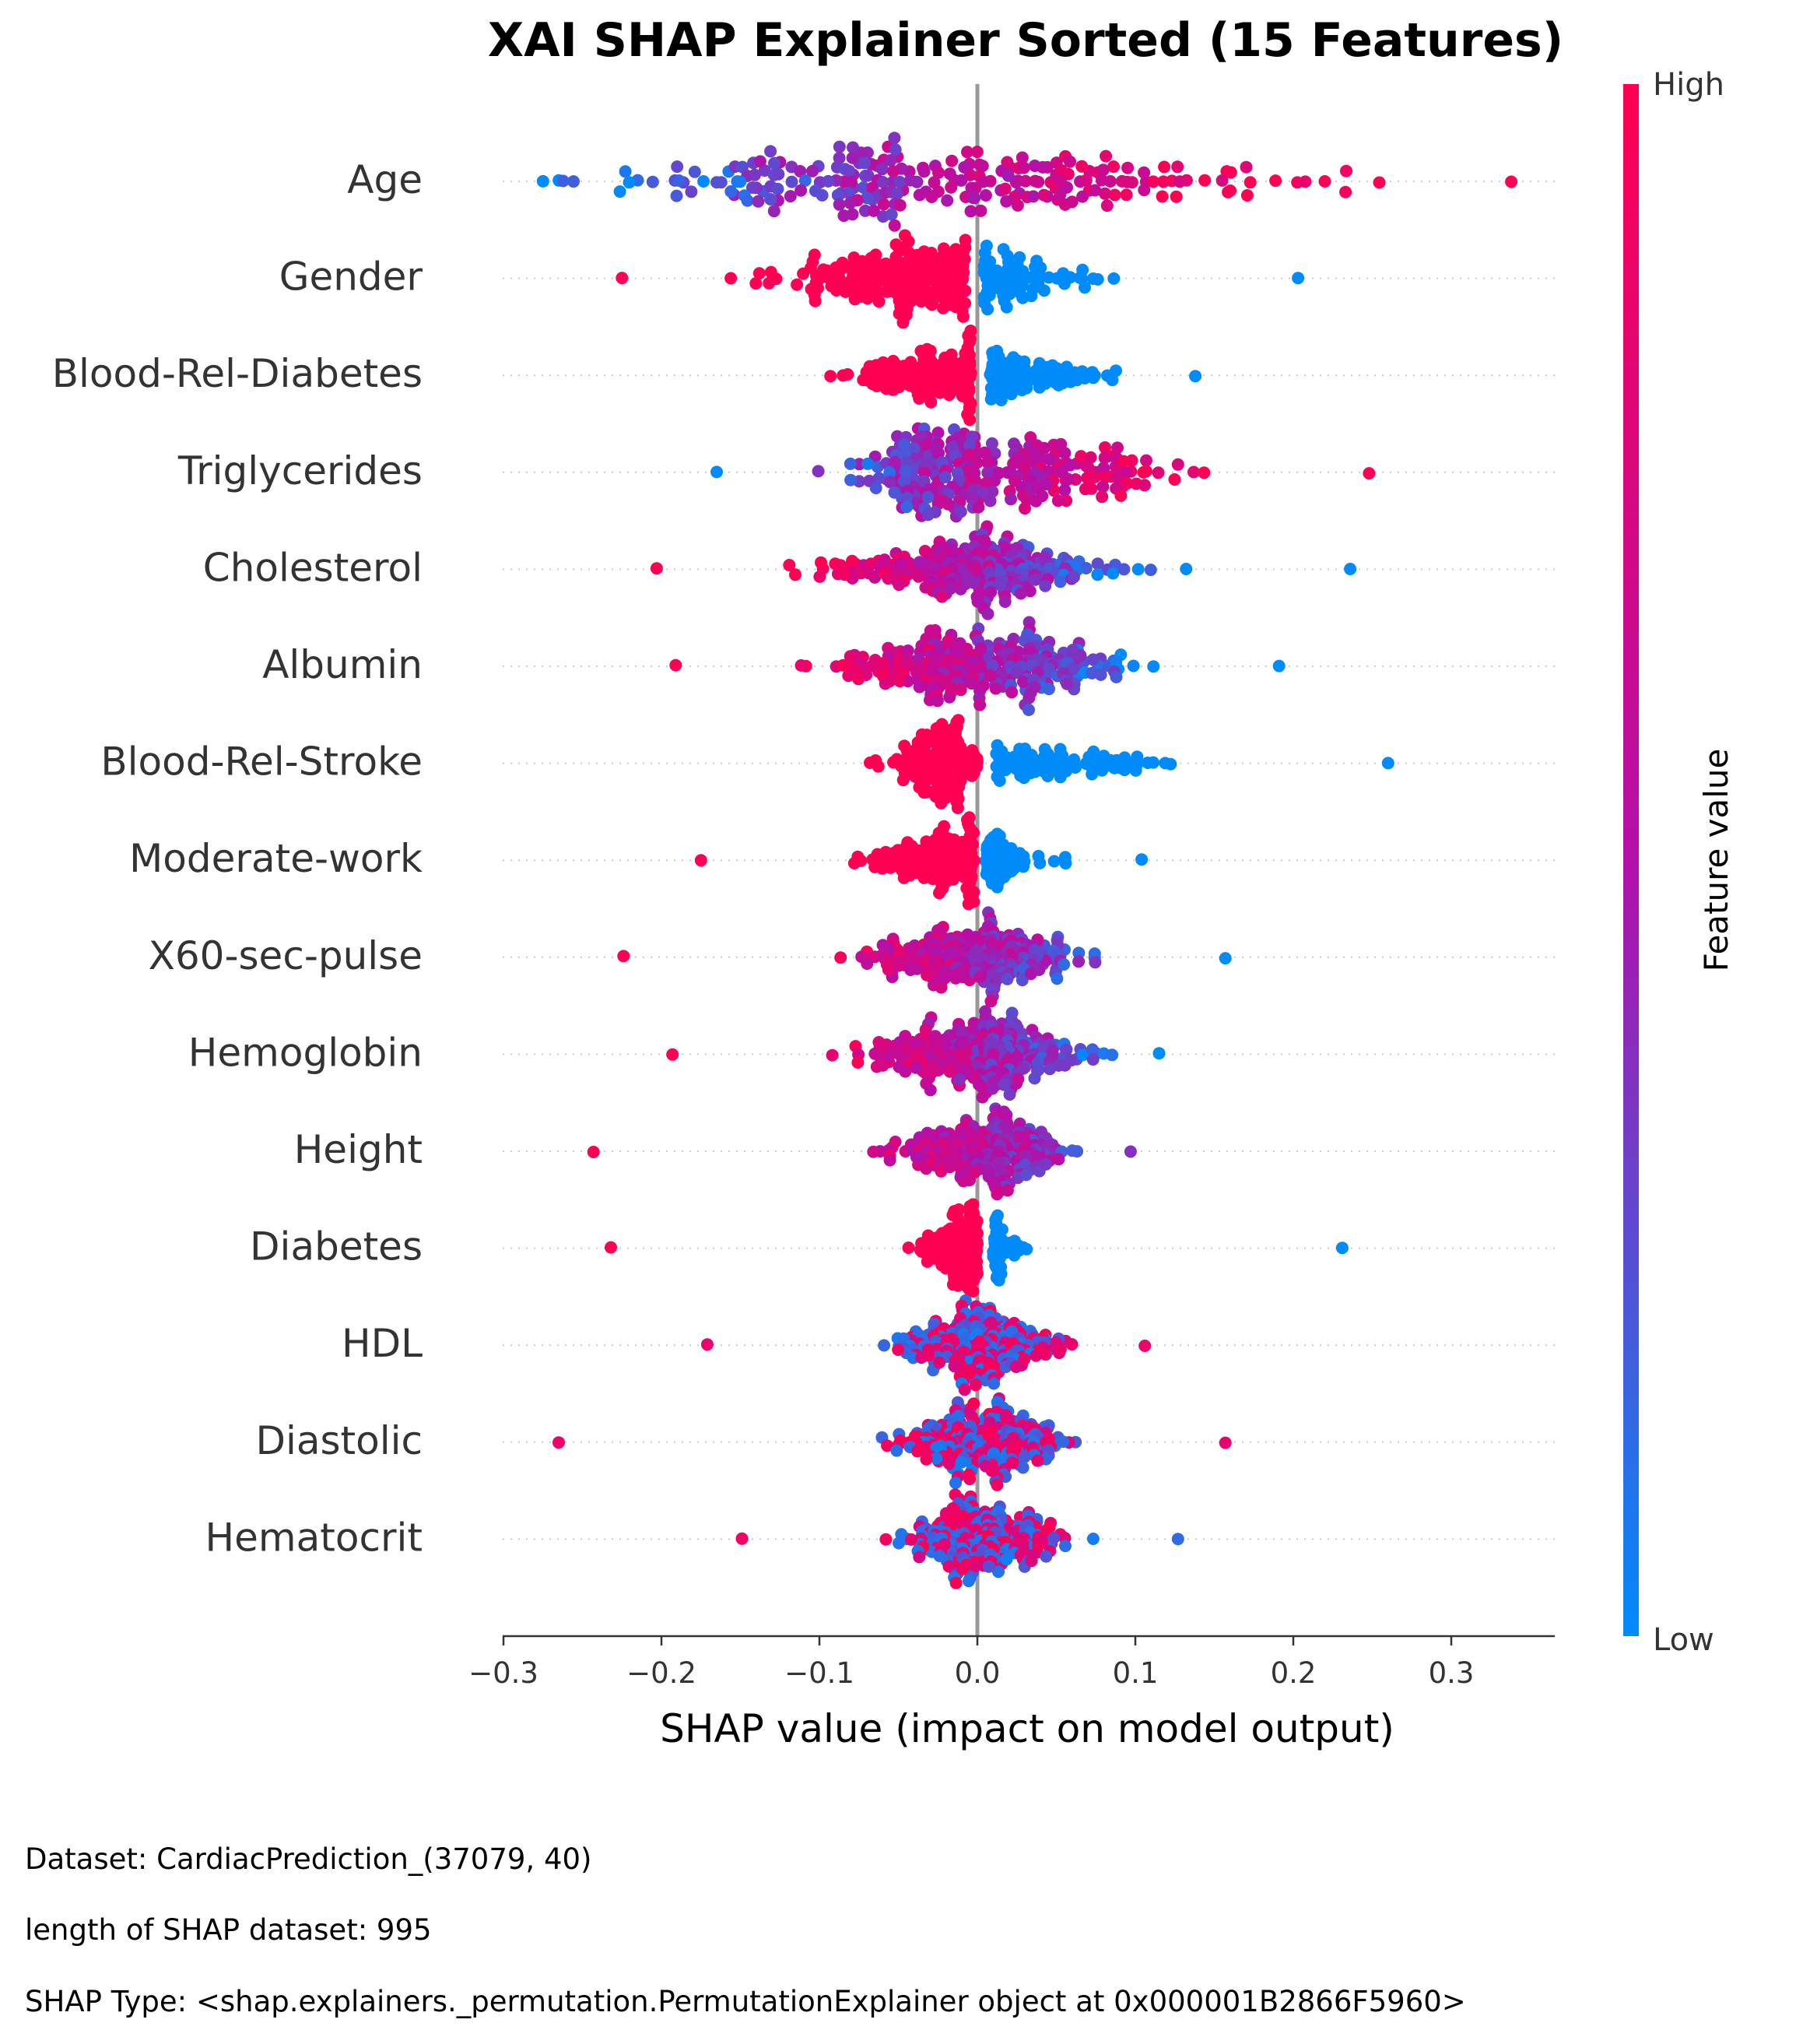 The width and height of the screenshot is (1796, 2044). Describe the element at coordinates (342, 664) in the screenshot. I see `feature-label: Albumin` at that location.